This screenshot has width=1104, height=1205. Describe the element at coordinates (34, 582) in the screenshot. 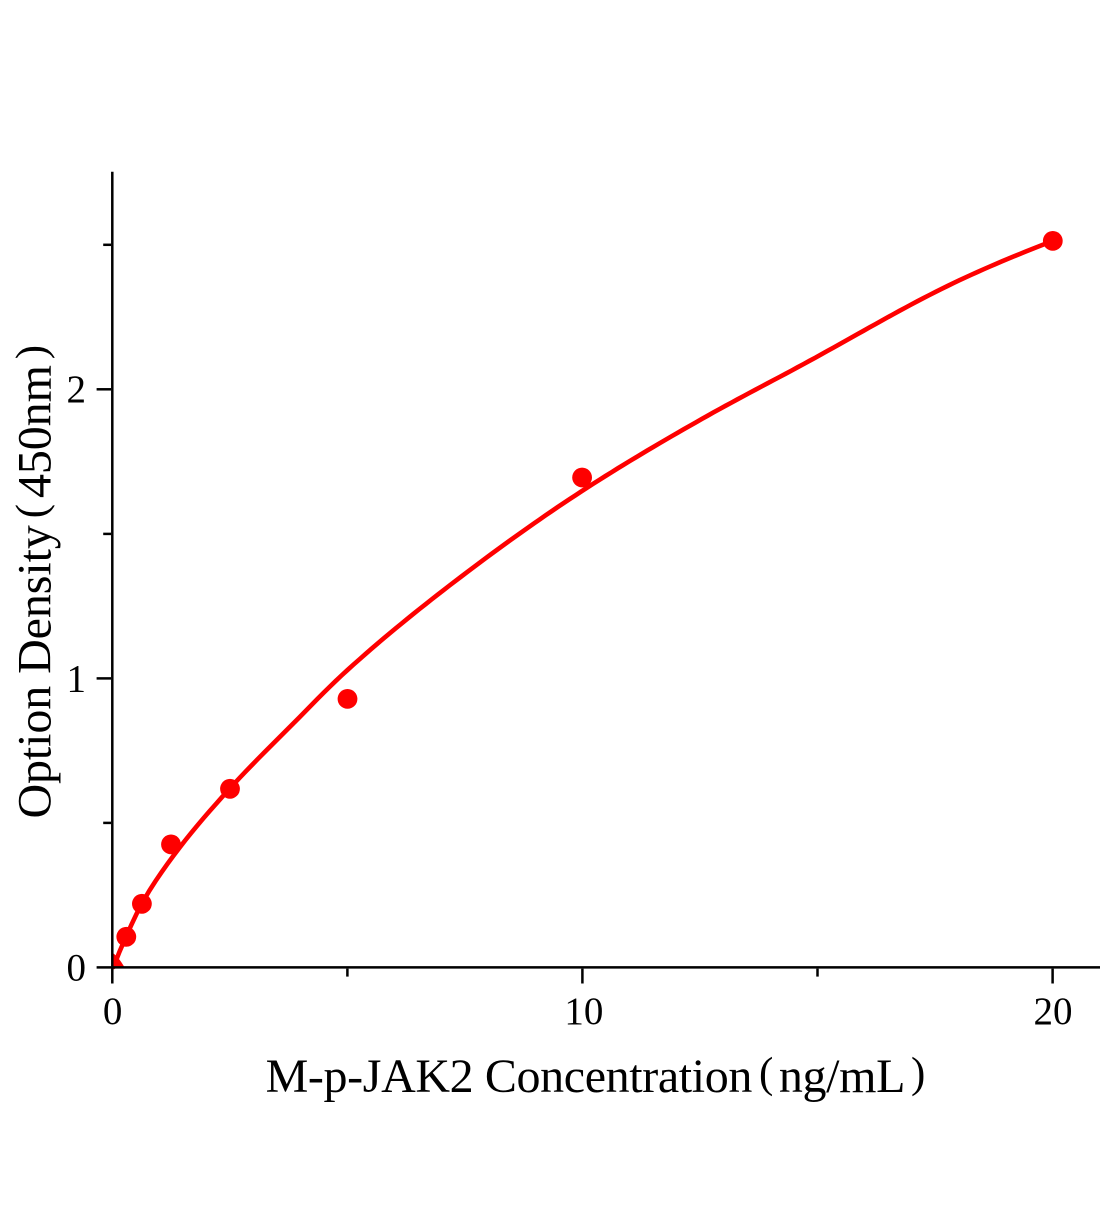

I see `svg-text: Option Density(450nm)` at that location.